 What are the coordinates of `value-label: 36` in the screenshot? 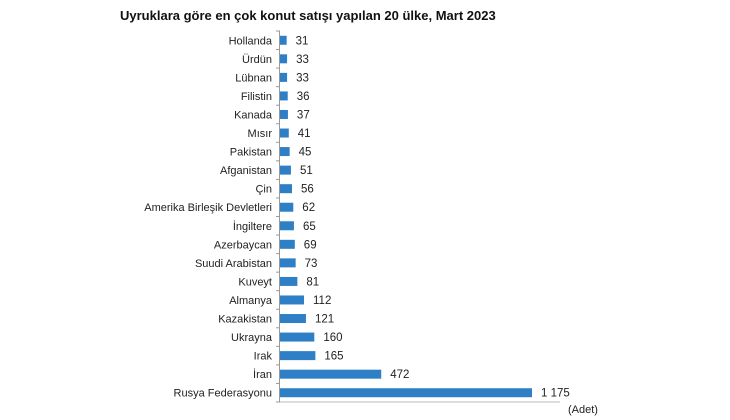 It's located at (303, 97).